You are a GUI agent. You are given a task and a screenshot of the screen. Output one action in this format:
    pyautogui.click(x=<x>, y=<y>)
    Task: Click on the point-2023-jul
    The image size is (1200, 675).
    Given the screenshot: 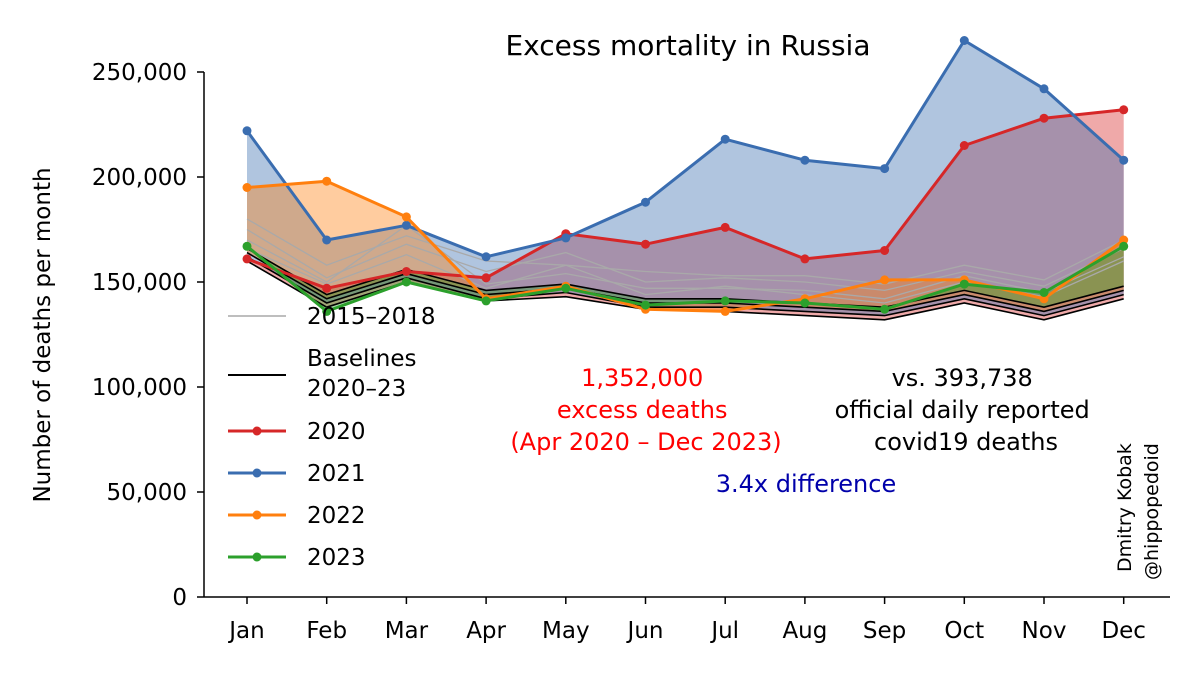 What is the action you would take?
    pyautogui.click(x=725, y=301)
    